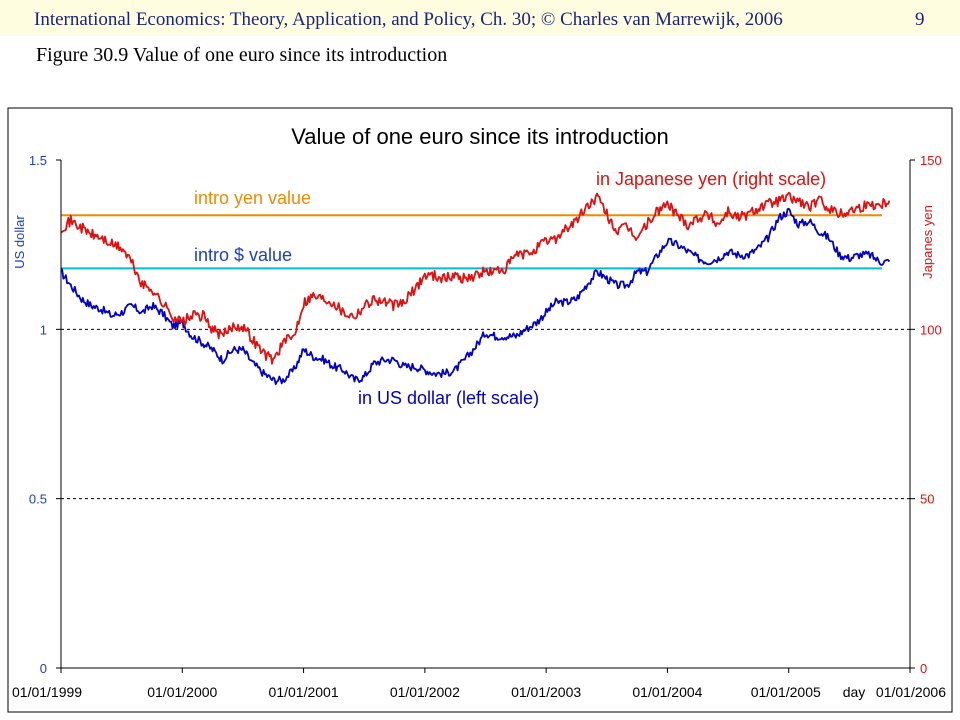 The image size is (960, 720). What do you see at coordinates (448, 398) in the screenshot?
I see `usd-series-label: in US dollar (left scale)` at bounding box center [448, 398].